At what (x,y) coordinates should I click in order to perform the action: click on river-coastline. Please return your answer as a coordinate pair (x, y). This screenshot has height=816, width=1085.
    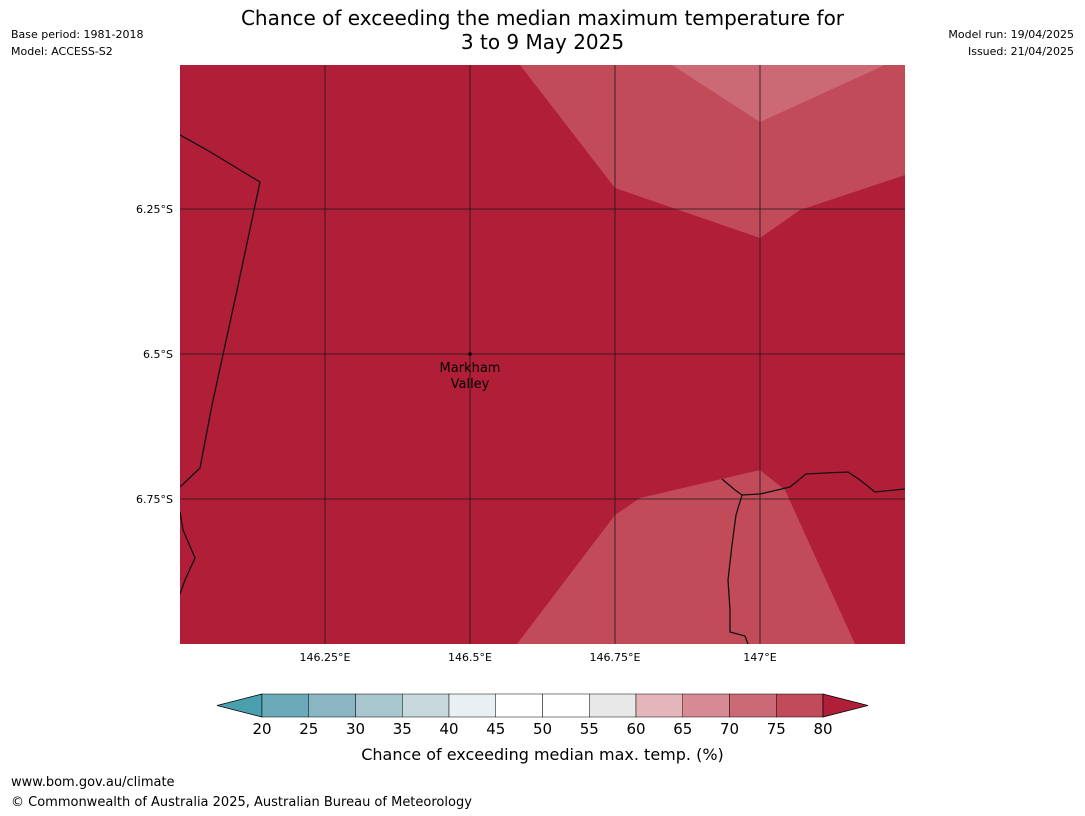
    Looking at the image, I should click on (813, 483).